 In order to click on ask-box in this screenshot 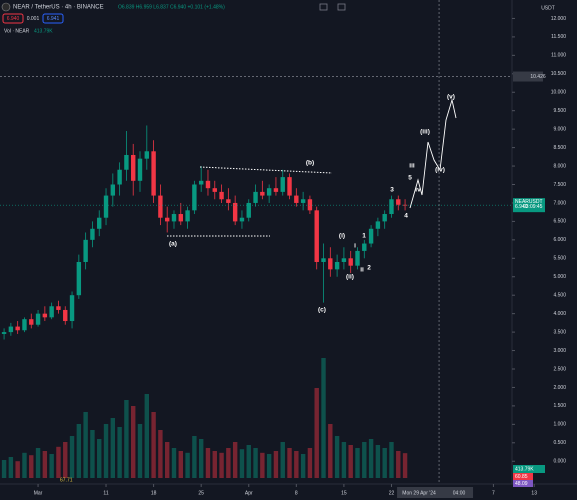, I will do `click(53, 18)`.